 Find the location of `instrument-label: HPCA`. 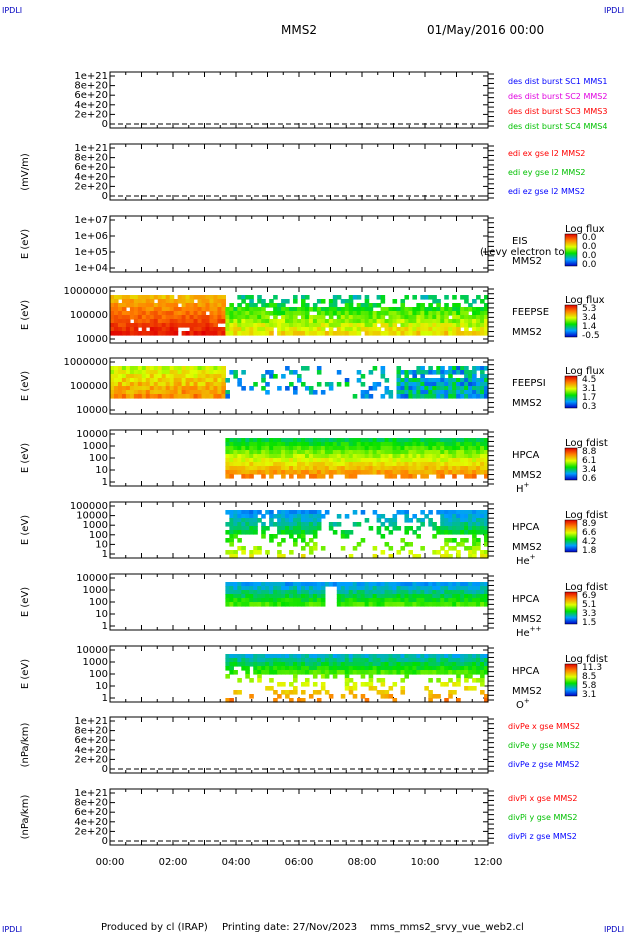

instrument-label: HPCA is located at coordinates (526, 671).